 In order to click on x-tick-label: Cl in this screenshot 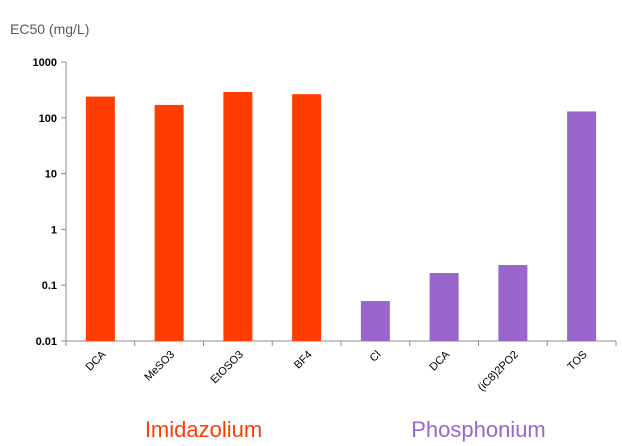, I will do `click(376, 357)`.